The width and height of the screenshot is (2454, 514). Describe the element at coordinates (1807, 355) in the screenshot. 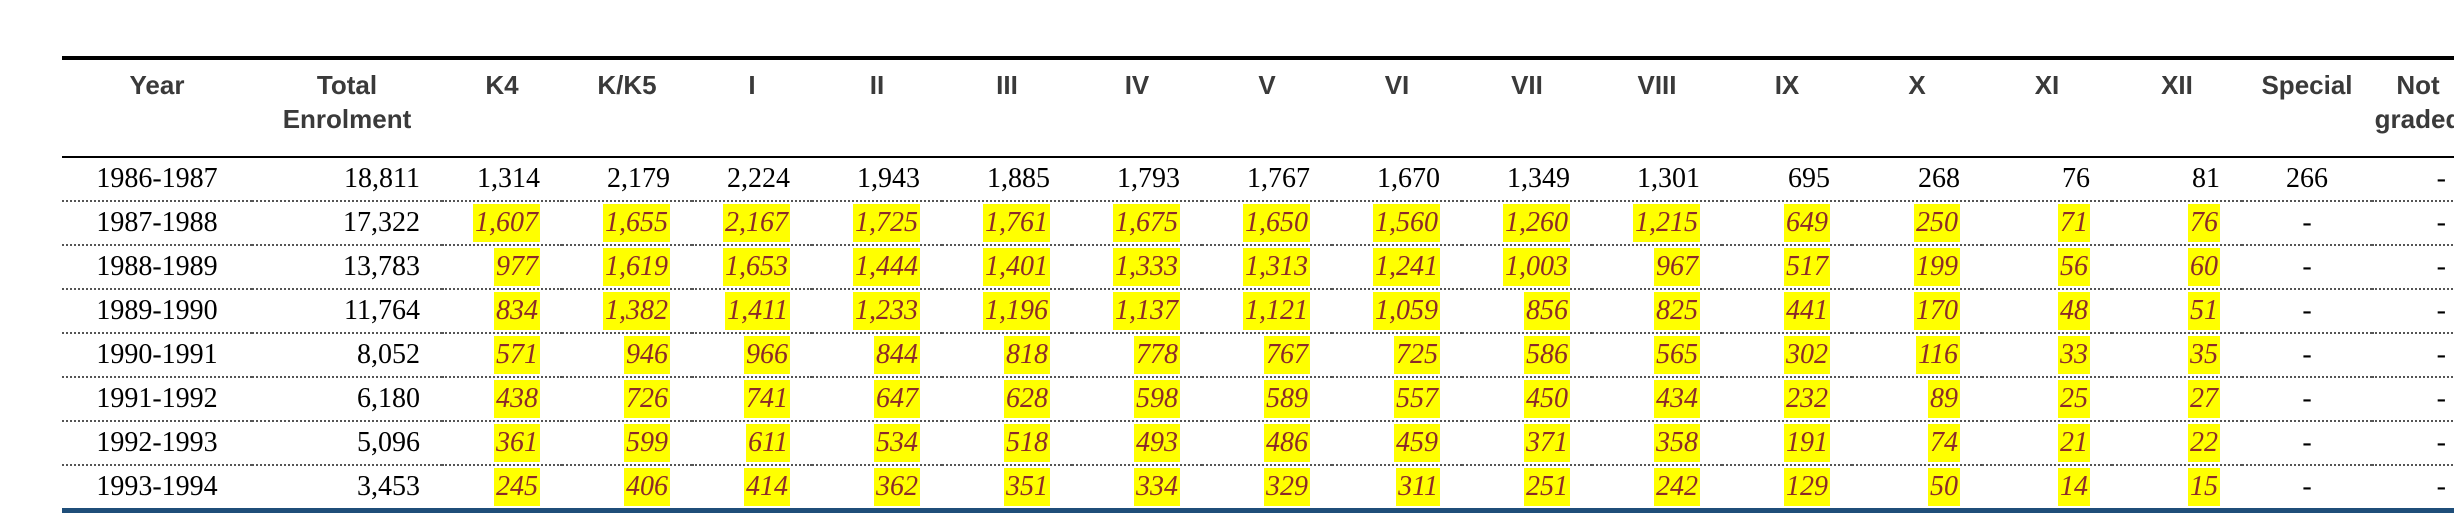

I see `highlighted-value: 302` at that location.